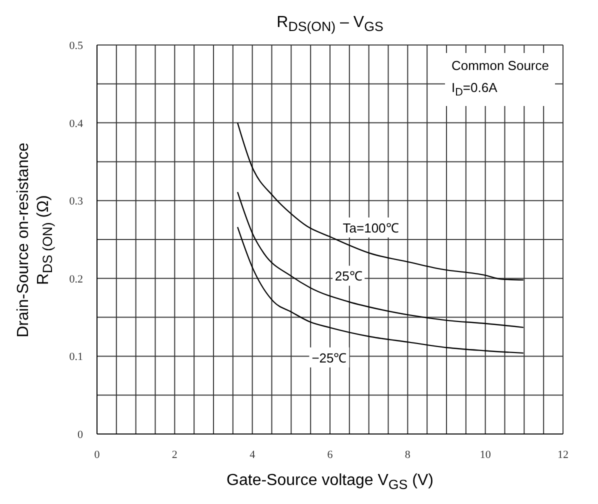 This screenshot has width=598, height=504. Describe the element at coordinates (76, 46) in the screenshot. I see `y-tick-label: 0.5` at that location.